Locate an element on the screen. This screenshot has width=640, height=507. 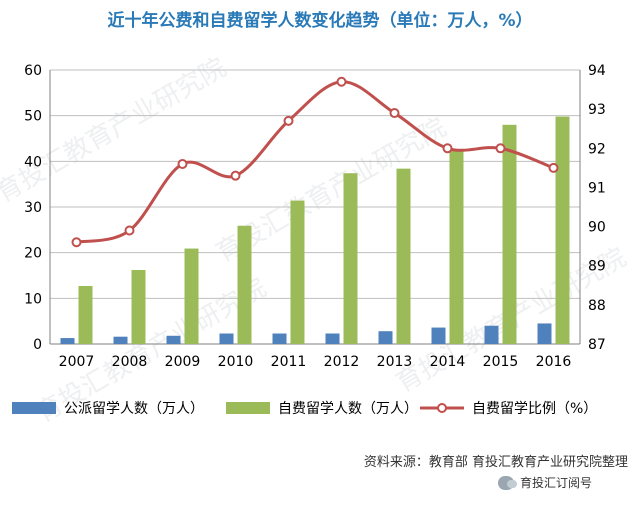
left-axis-ticks: 0 10 20 30 40 50 60 is located at coordinates (33, 208).